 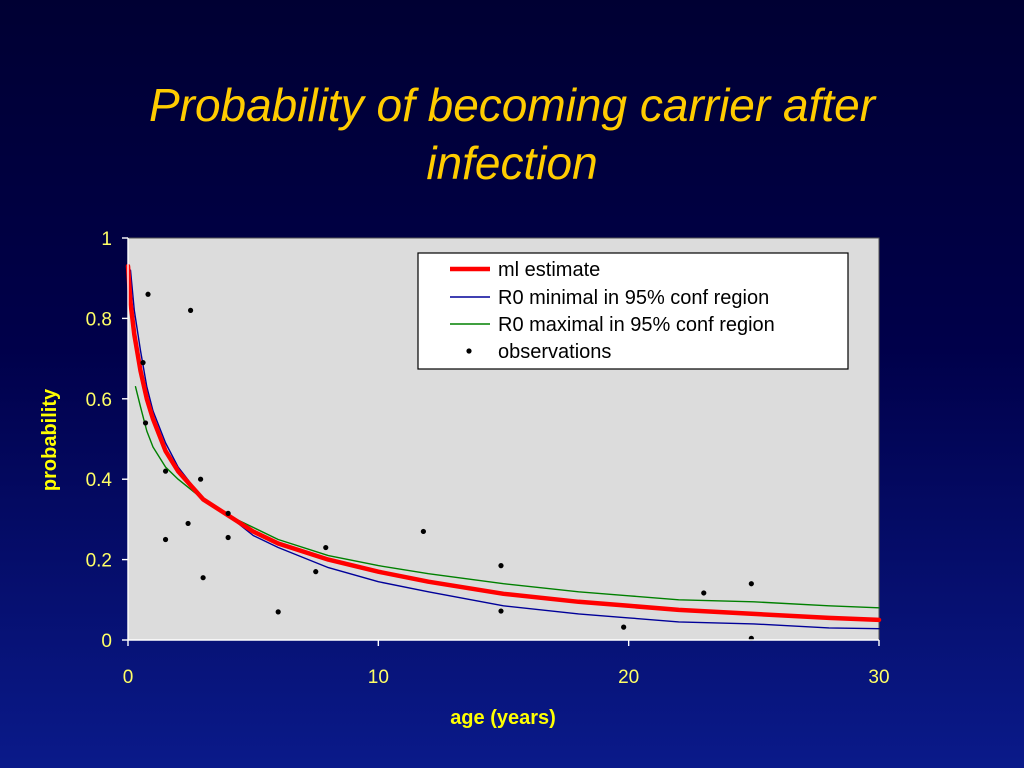 What do you see at coordinates (99, 400) in the screenshot?
I see `y-tick-label: 0.6` at bounding box center [99, 400].